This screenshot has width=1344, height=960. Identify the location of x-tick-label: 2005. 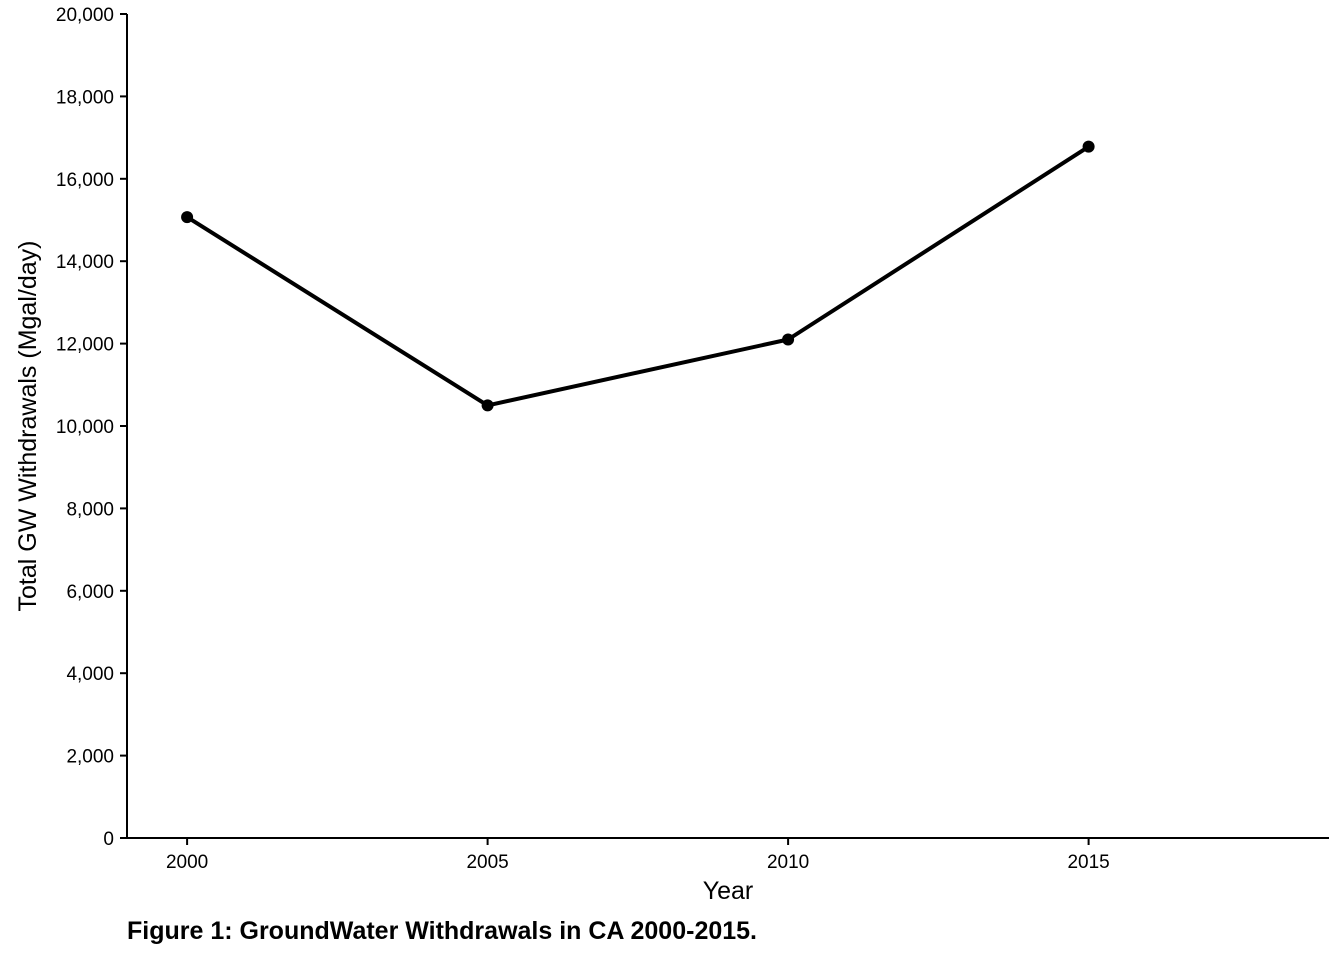
(487, 862).